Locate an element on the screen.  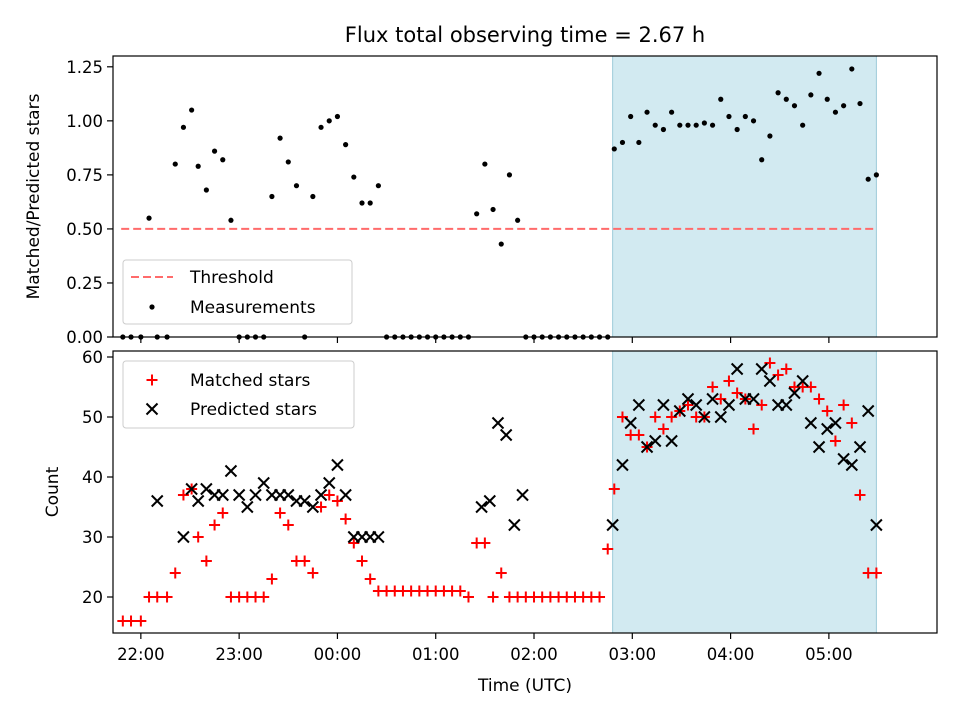
x-tick-label: 02:00 is located at coordinates (534, 654).